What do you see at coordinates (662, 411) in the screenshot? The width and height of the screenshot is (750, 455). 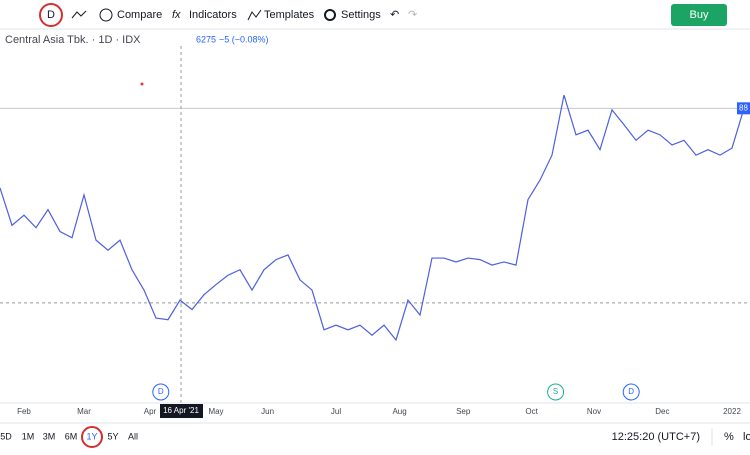 I see `x-tick-label: Dec` at bounding box center [662, 411].